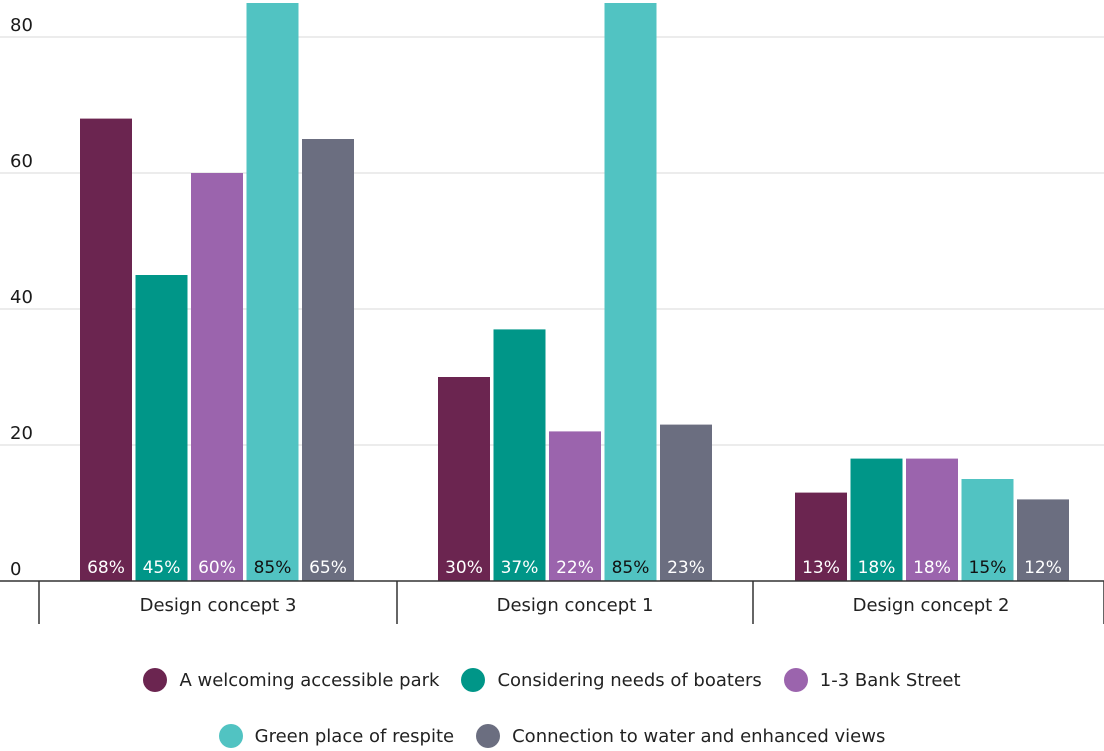 The height and width of the screenshot is (751, 1104). I want to click on legend-item-green-respite: Green place of respite, so click(336, 736).